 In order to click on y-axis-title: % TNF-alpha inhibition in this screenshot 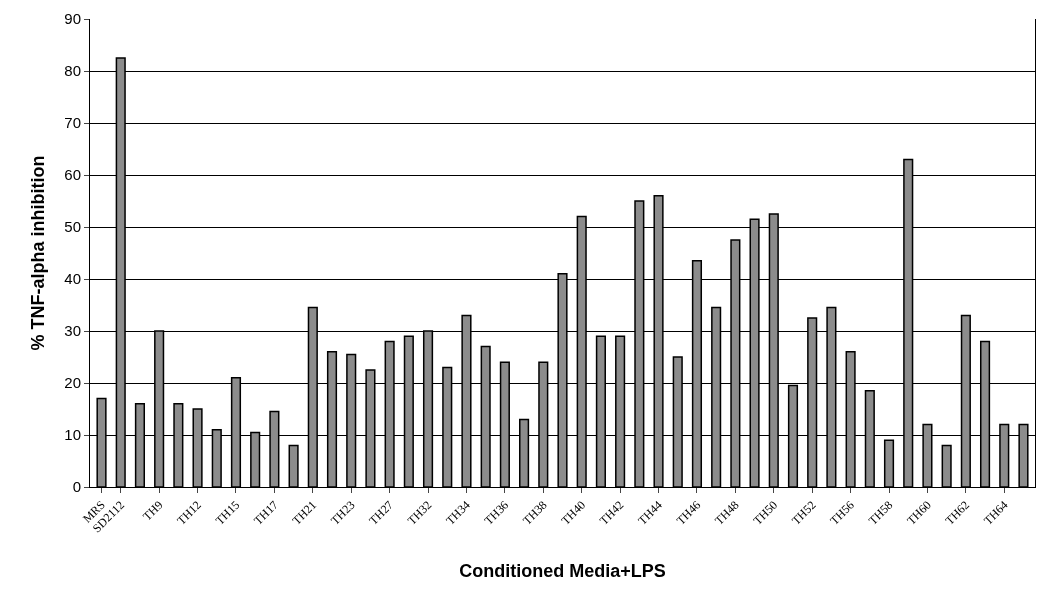, I will do `click(37, 253)`.